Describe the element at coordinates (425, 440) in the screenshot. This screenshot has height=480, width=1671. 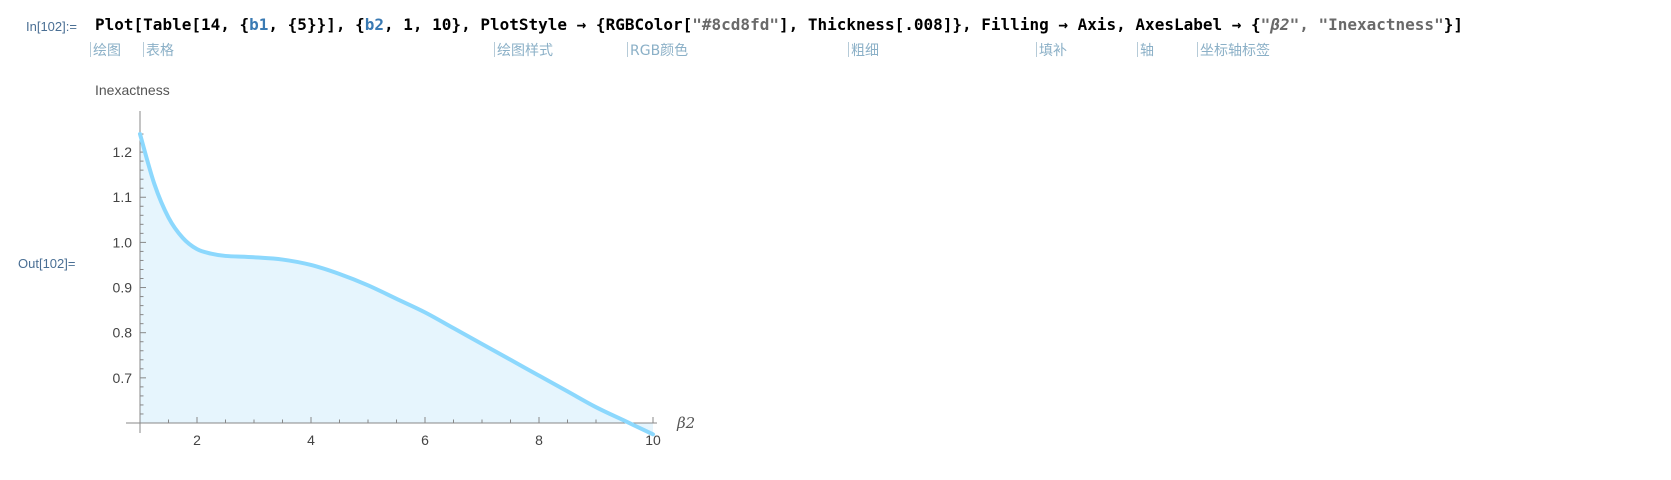
I see `x-tick-label: 6` at that location.